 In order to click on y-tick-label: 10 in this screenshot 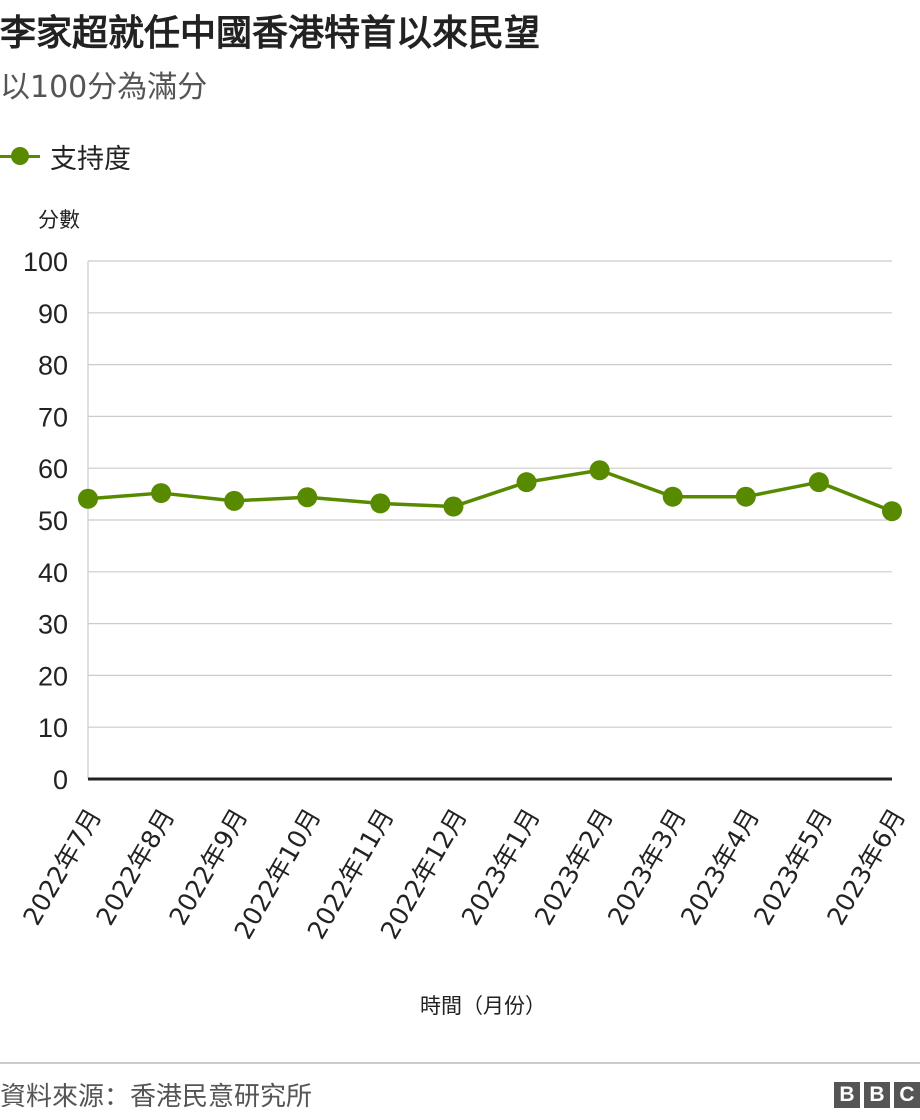, I will do `click(53, 728)`.